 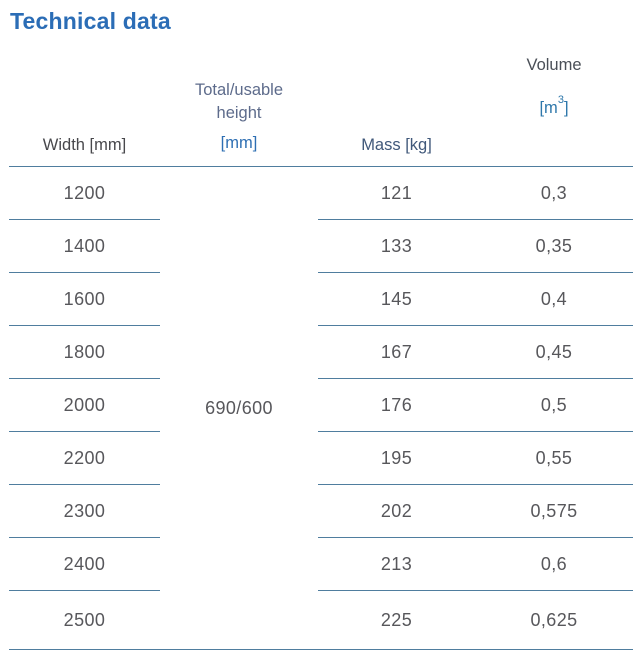 What do you see at coordinates (554, 458) in the screenshot?
I see `volume-cell: 0,55` at bounding box center [554, 458].